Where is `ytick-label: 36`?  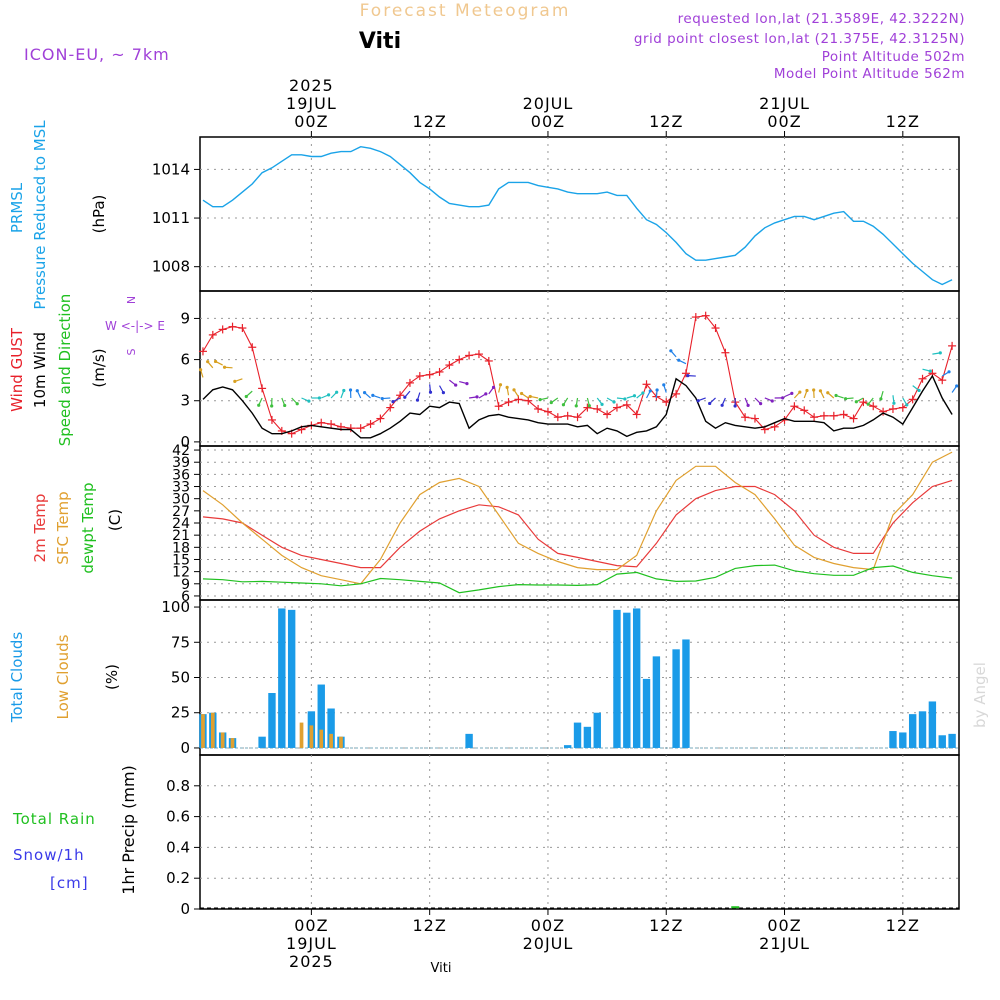
ytick-label: 36 is located at coordinates (181, 475).